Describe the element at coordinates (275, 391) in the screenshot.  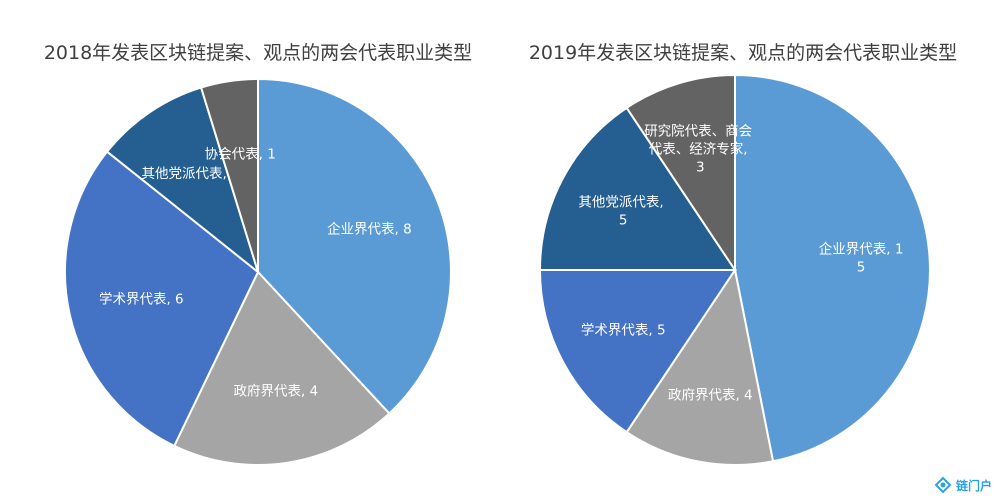
I see `slice-label-2018-1: 政府界代表, 4` at that location.